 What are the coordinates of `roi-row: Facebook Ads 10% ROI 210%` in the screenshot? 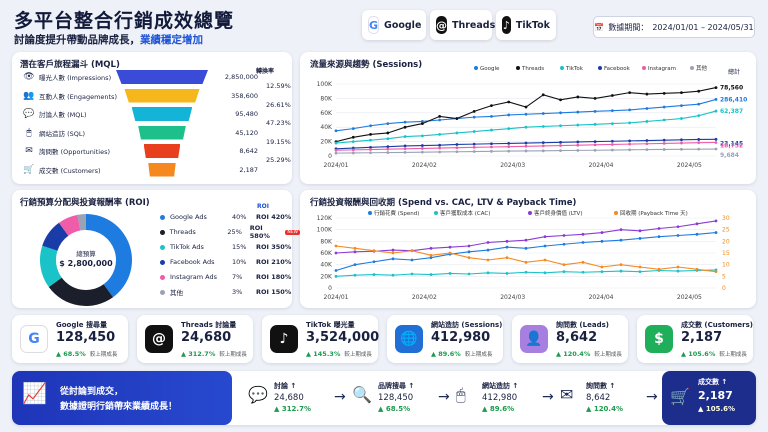 It's located at (230, 262).